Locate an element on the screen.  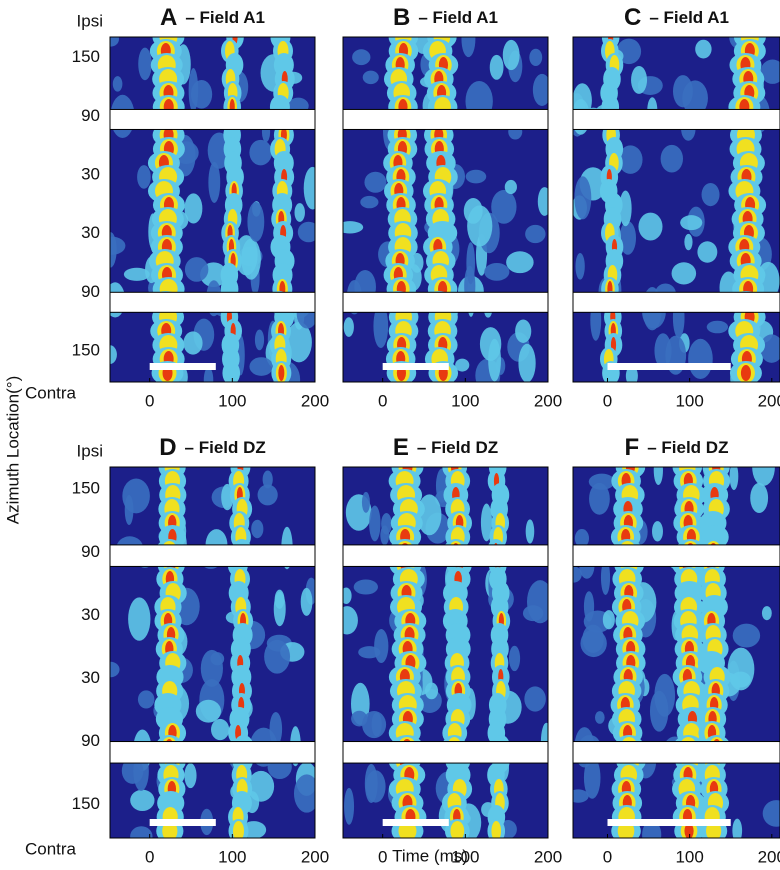
y-axis-label: Azimuth Location(°) is located at coordinates (12, 450).